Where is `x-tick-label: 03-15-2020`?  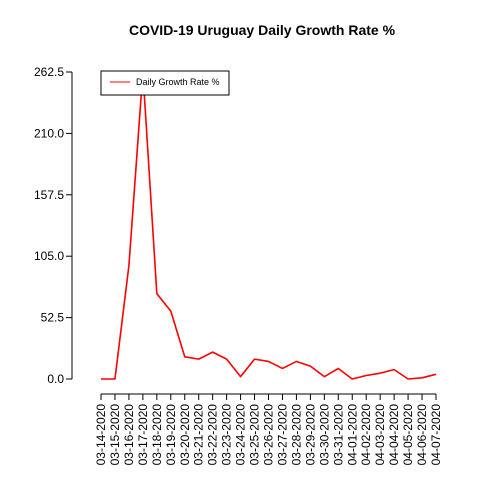
x-tick-label: 03-15-2020 is located at coordinates (115, 435).